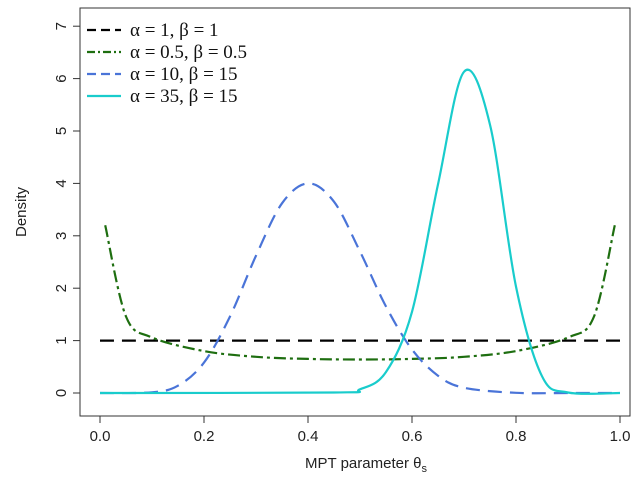 The height and width of the screenshot is (478, 636). I want to click on y-axis: 0 1 2 3 4 5 6 7, so click(67, 209).